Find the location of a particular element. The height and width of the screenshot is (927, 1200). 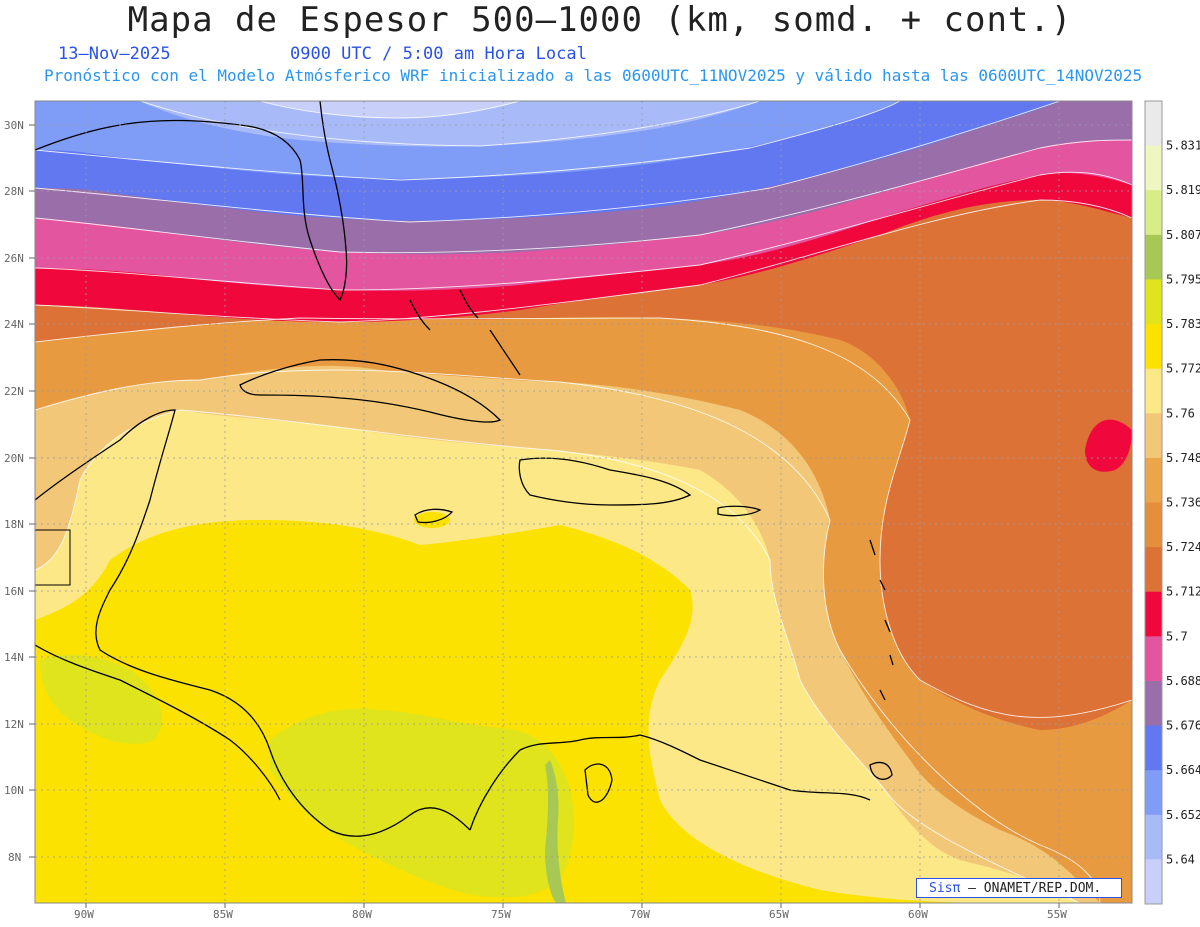

band-5807-strip is located at coordinates (555, 831).